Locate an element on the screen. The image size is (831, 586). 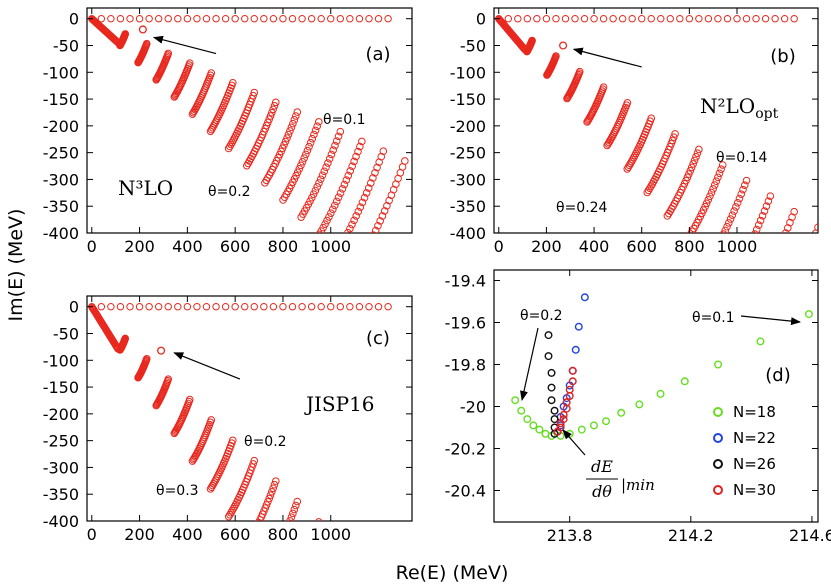
panel-d-theta-left: θ=0.2 is located at coordinates (541, 316).